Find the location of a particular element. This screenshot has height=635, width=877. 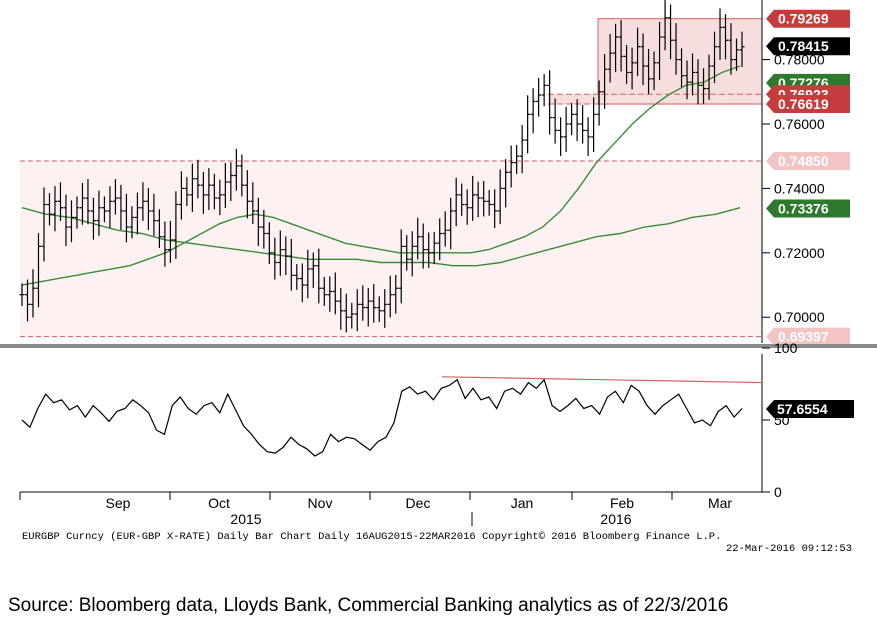

x-axis-year-label: 2016 is located at coordinates (615, 519).